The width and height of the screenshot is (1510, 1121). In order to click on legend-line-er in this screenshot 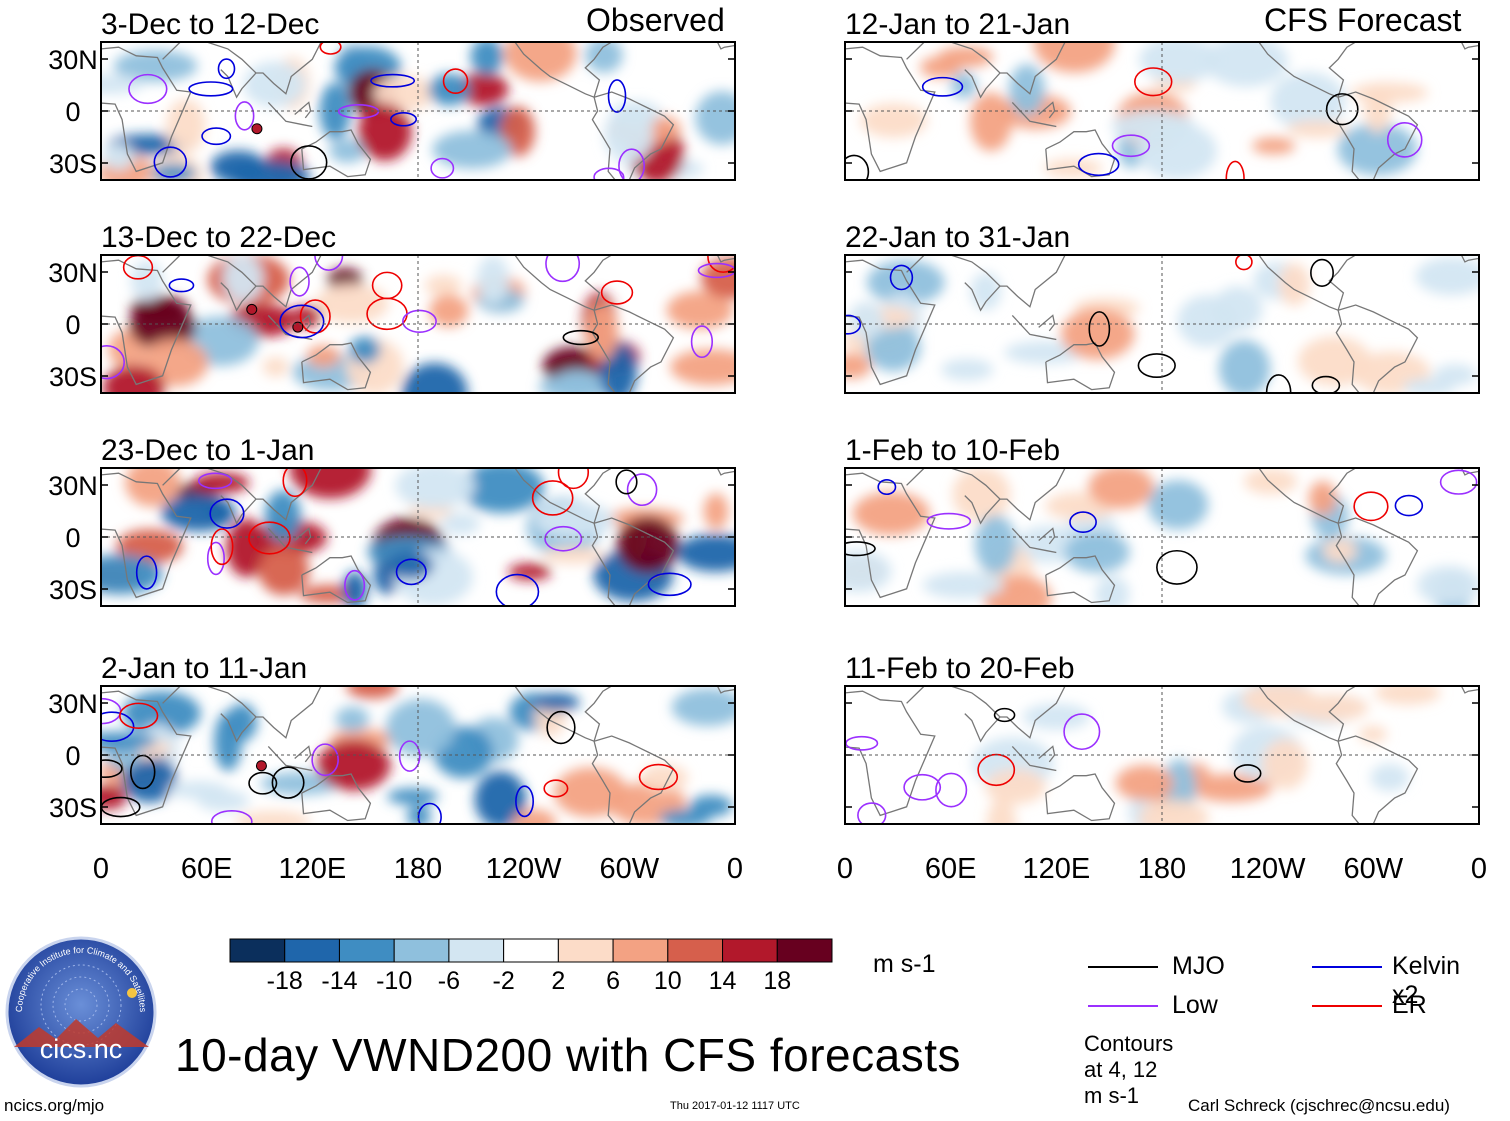, I will do `click(1347, 1006)`.